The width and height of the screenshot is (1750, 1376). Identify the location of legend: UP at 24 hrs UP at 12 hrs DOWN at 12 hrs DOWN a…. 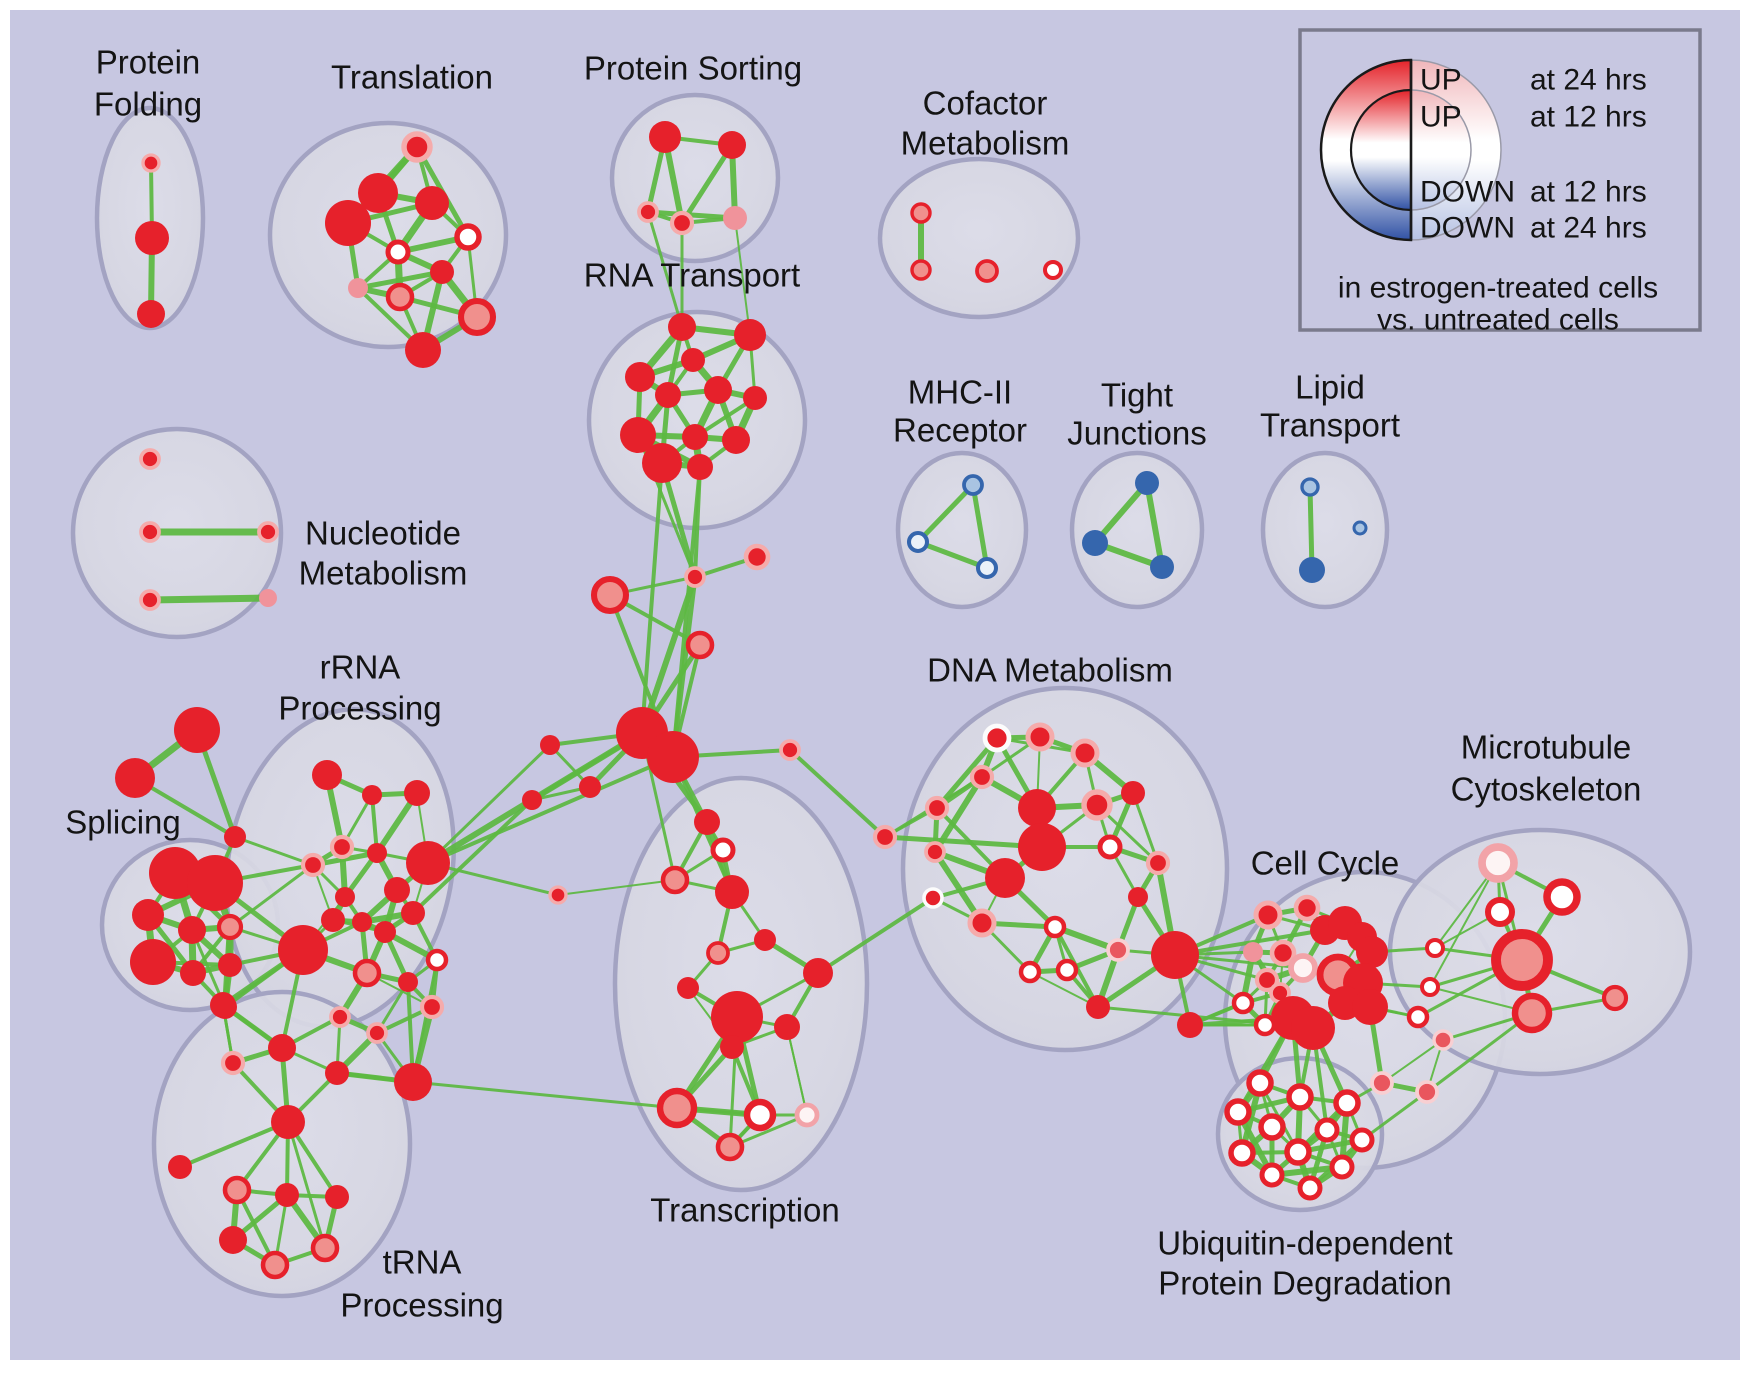
(1500, 182).